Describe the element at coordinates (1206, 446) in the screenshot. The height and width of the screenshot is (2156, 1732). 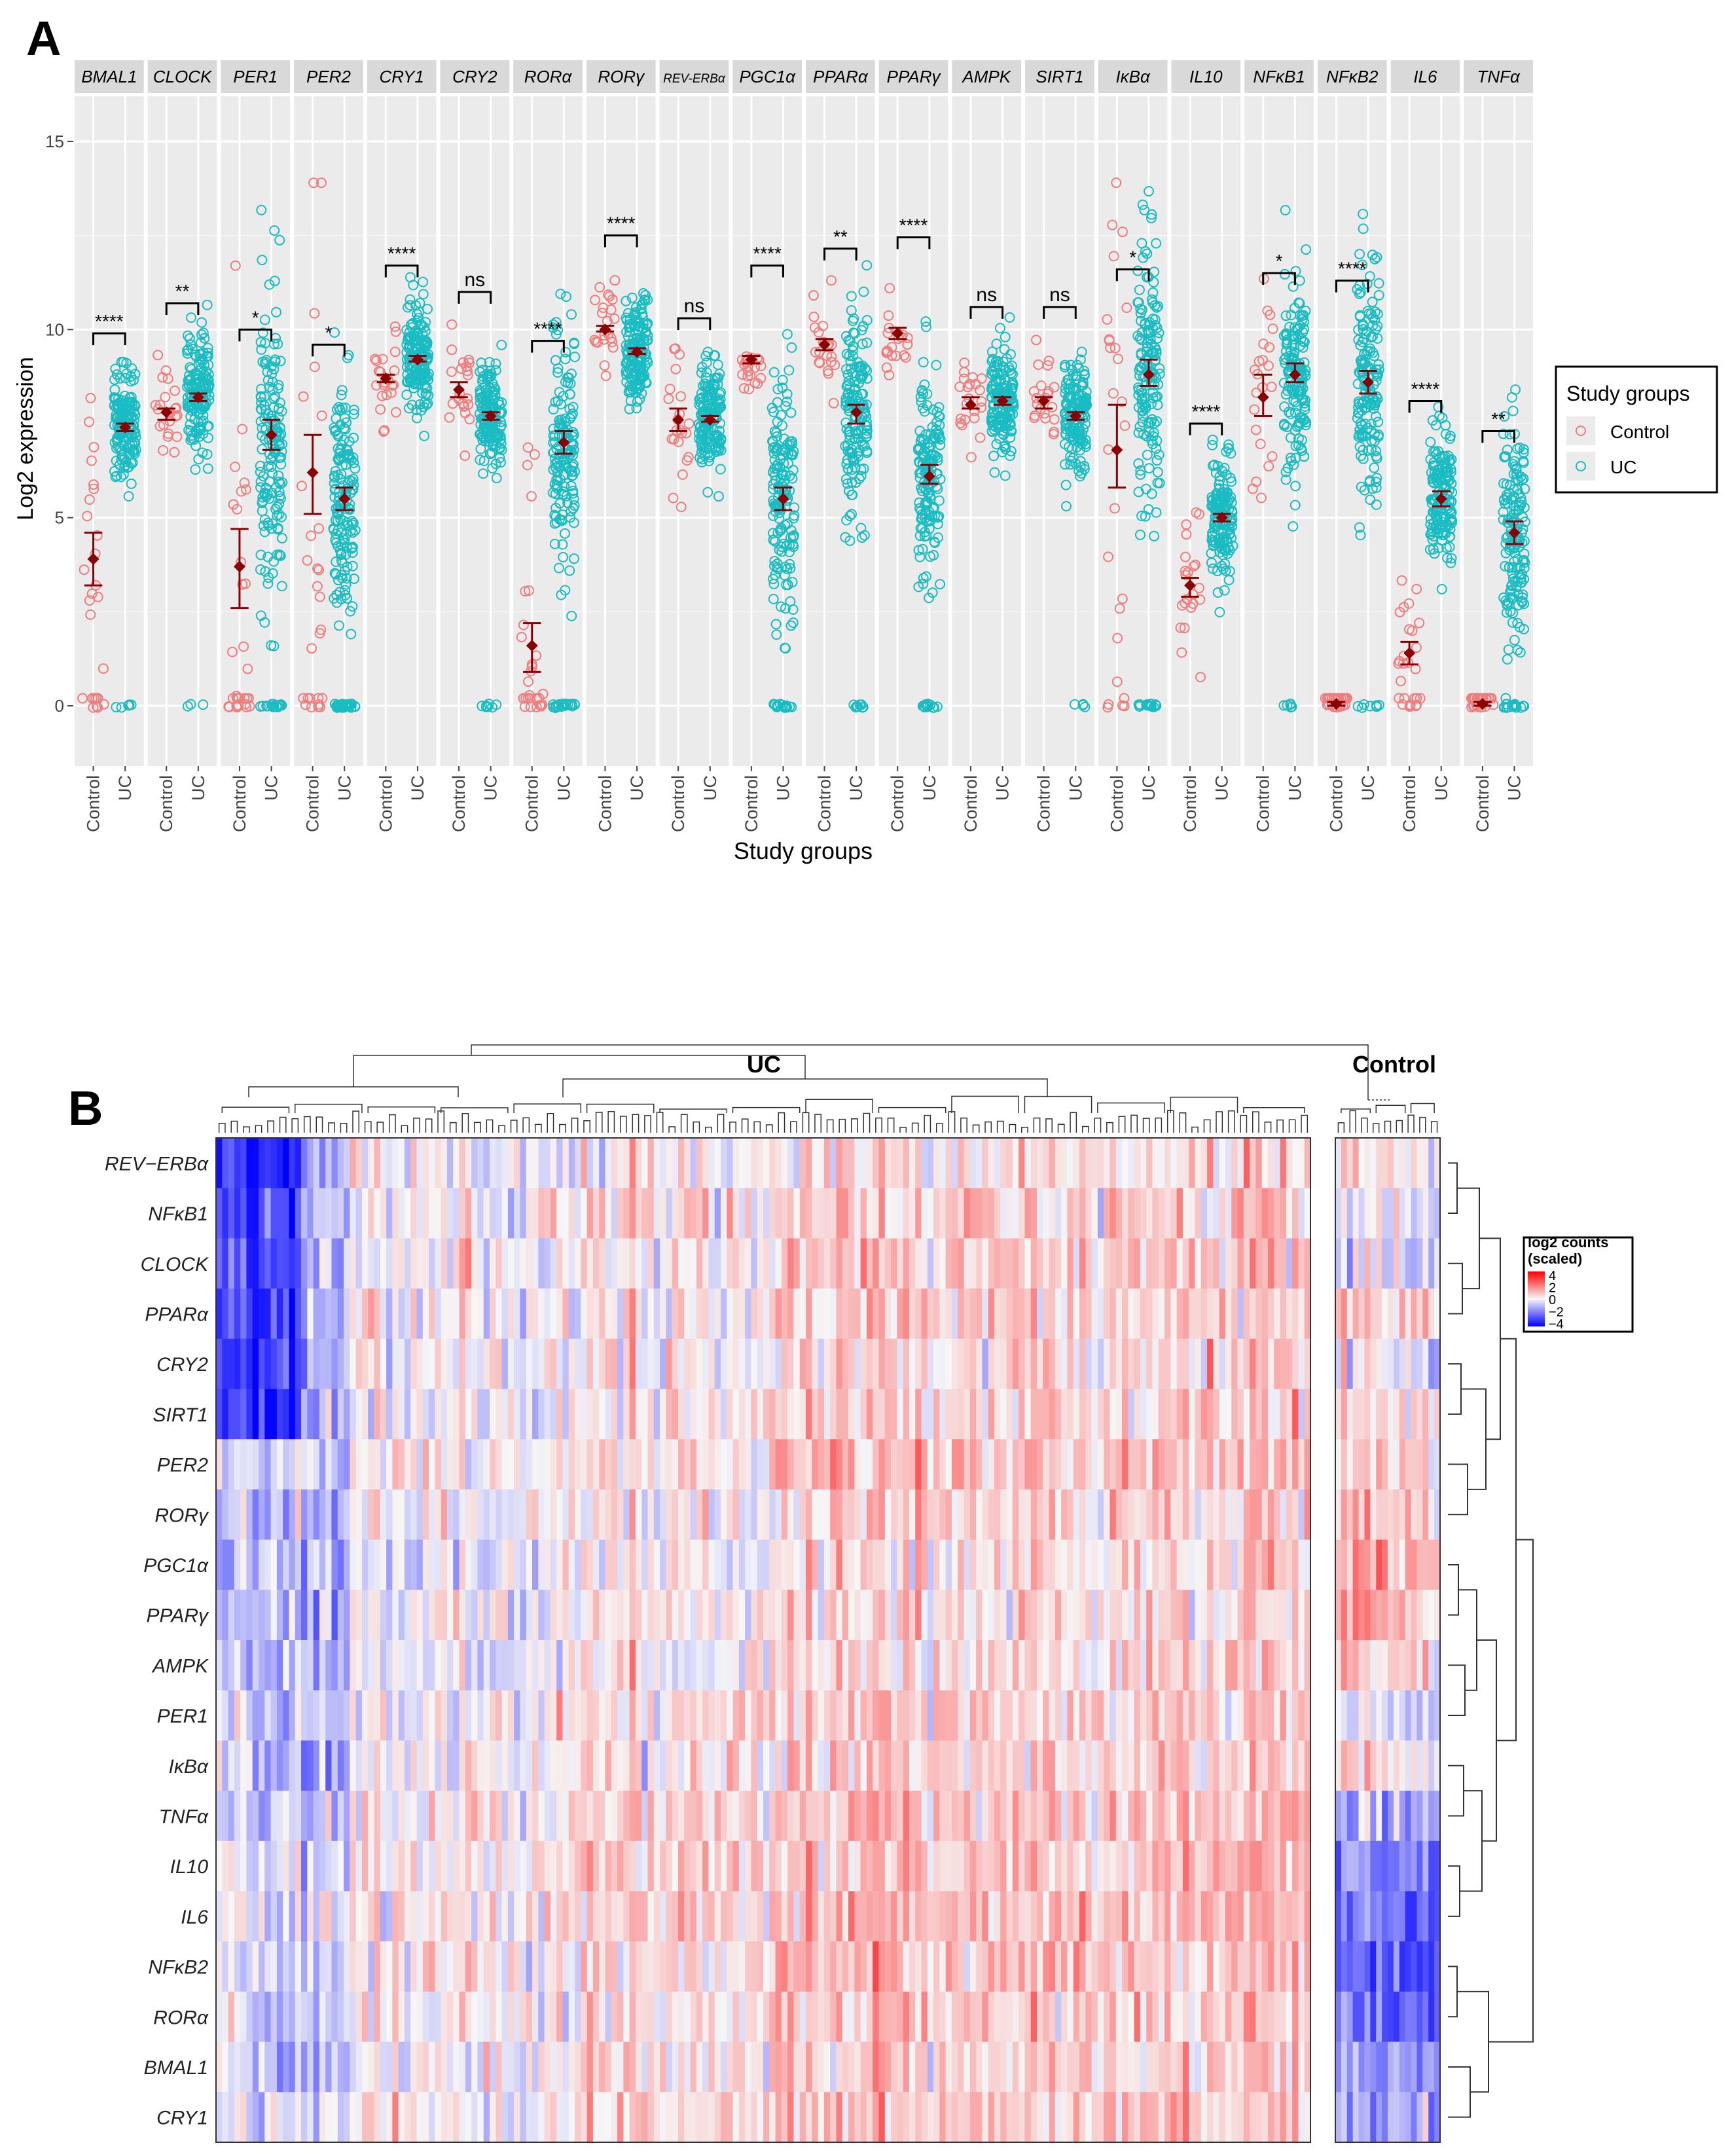
I see `facet-15: IL10****Control UC` at that location.